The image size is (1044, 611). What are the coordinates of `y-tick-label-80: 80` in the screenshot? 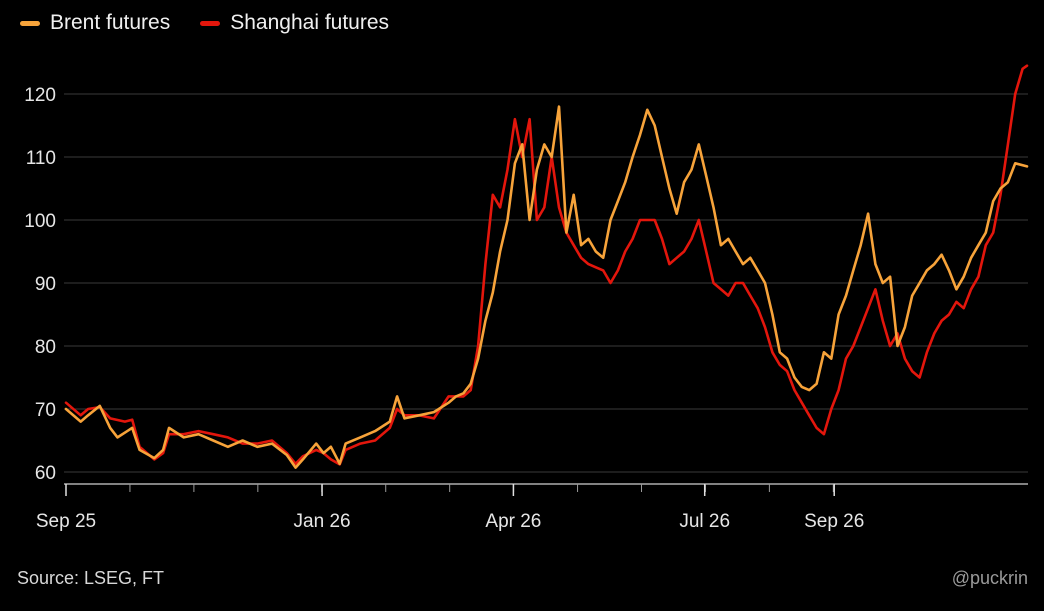 It's located at (45, 347).